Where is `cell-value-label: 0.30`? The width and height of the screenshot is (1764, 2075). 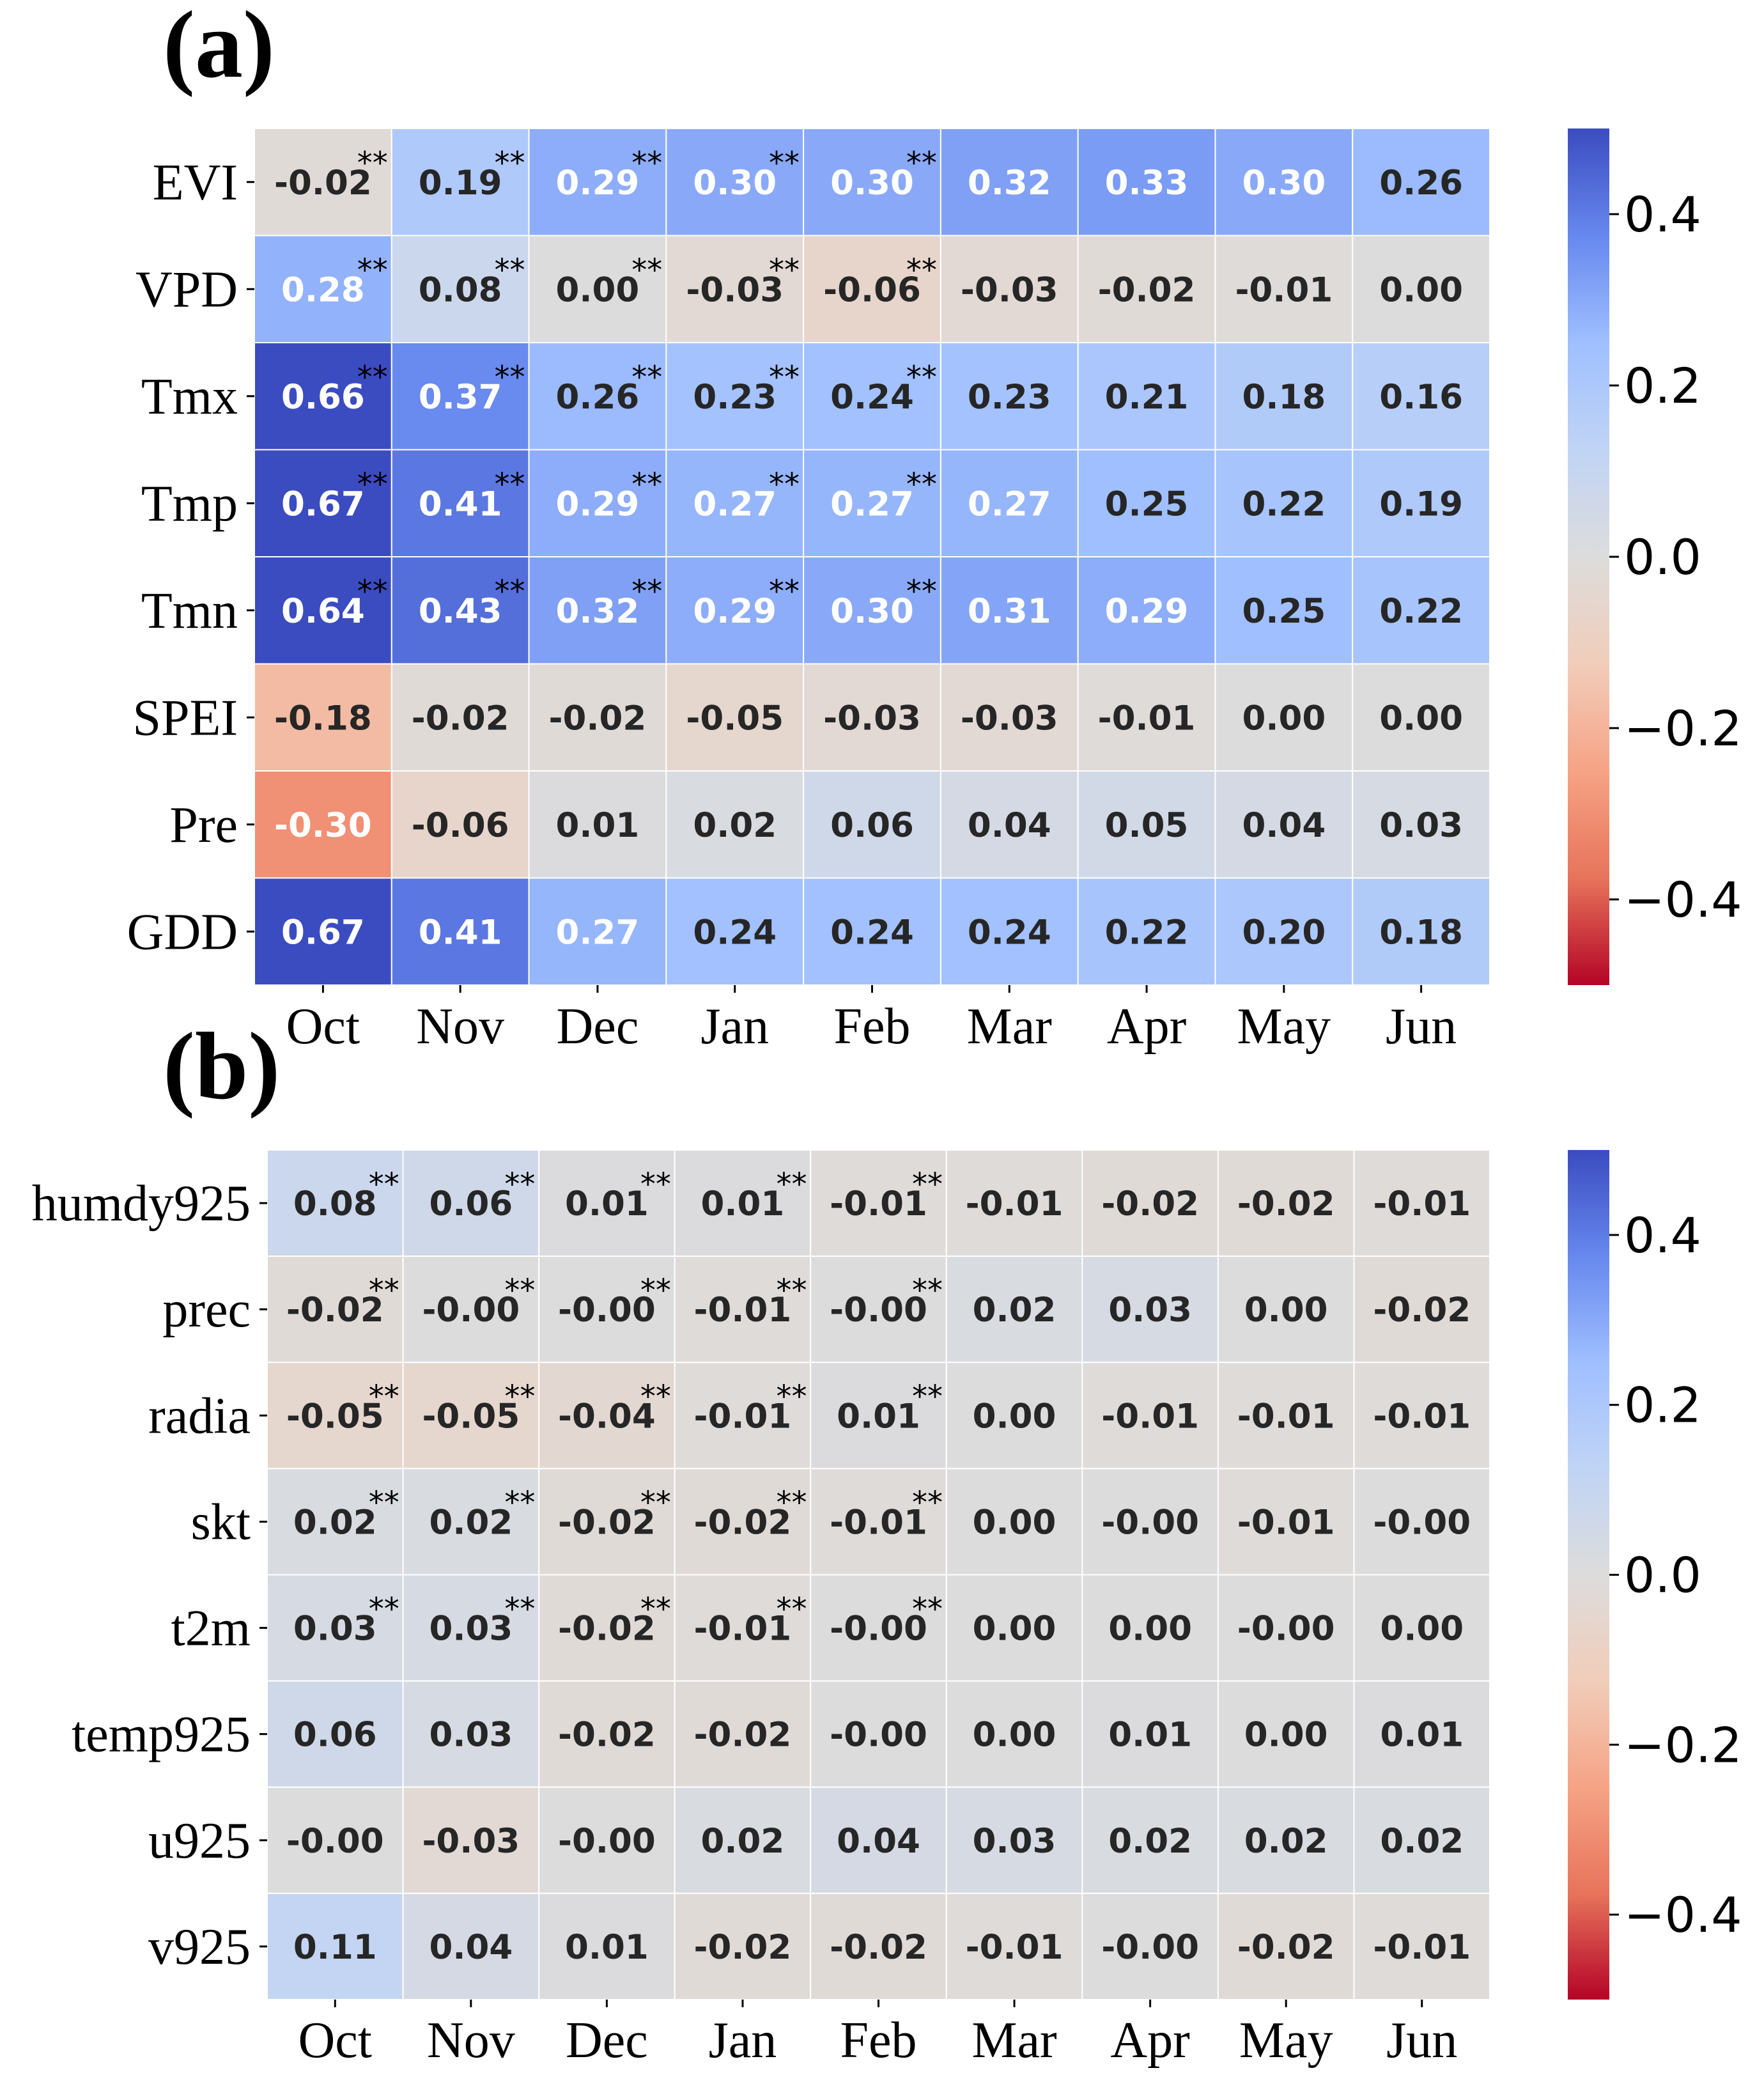
cell-value-label: 0.30 is located at coordinates (1284, 183).